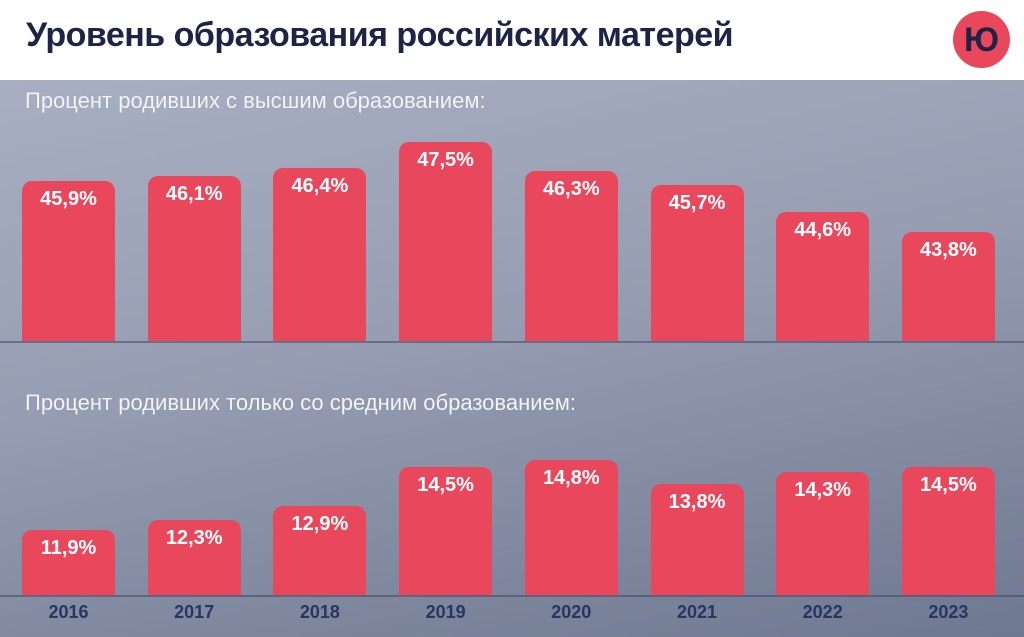 The height and width of the screenshot is (637, 1024). What do you see at coordinates (948, 249) in the screenshot?
I see `bar-value-label: 43,8%` at bounding box center [948, 249].